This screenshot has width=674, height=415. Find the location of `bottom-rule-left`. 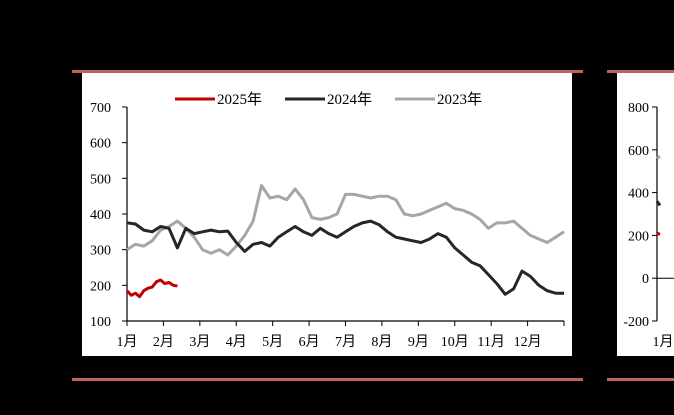

bottom-rule-left is located at coordinates (327, 379).